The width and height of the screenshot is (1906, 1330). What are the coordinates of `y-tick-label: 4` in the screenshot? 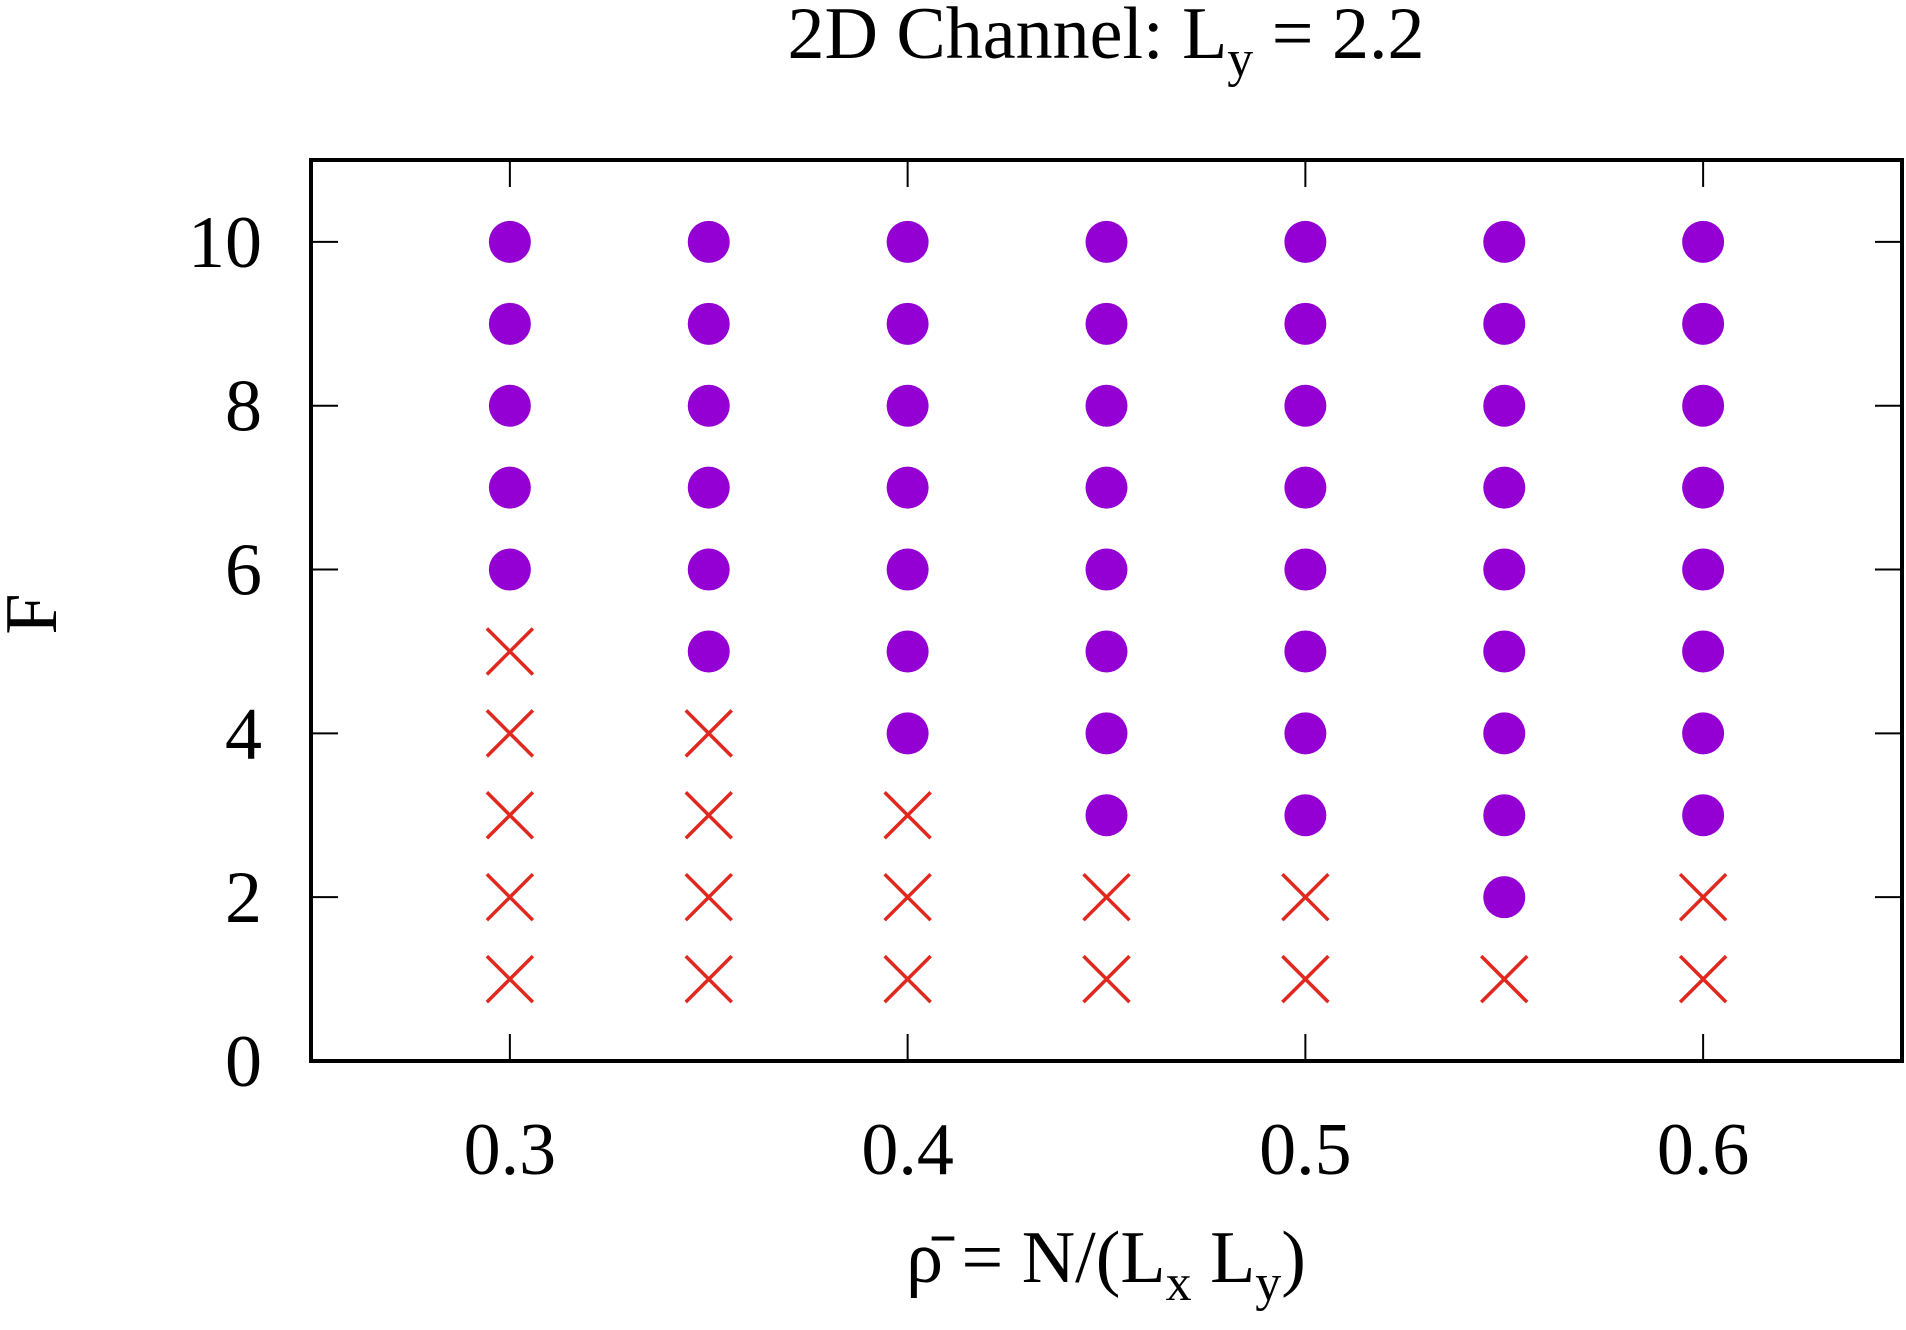 It's located at (243, 734).